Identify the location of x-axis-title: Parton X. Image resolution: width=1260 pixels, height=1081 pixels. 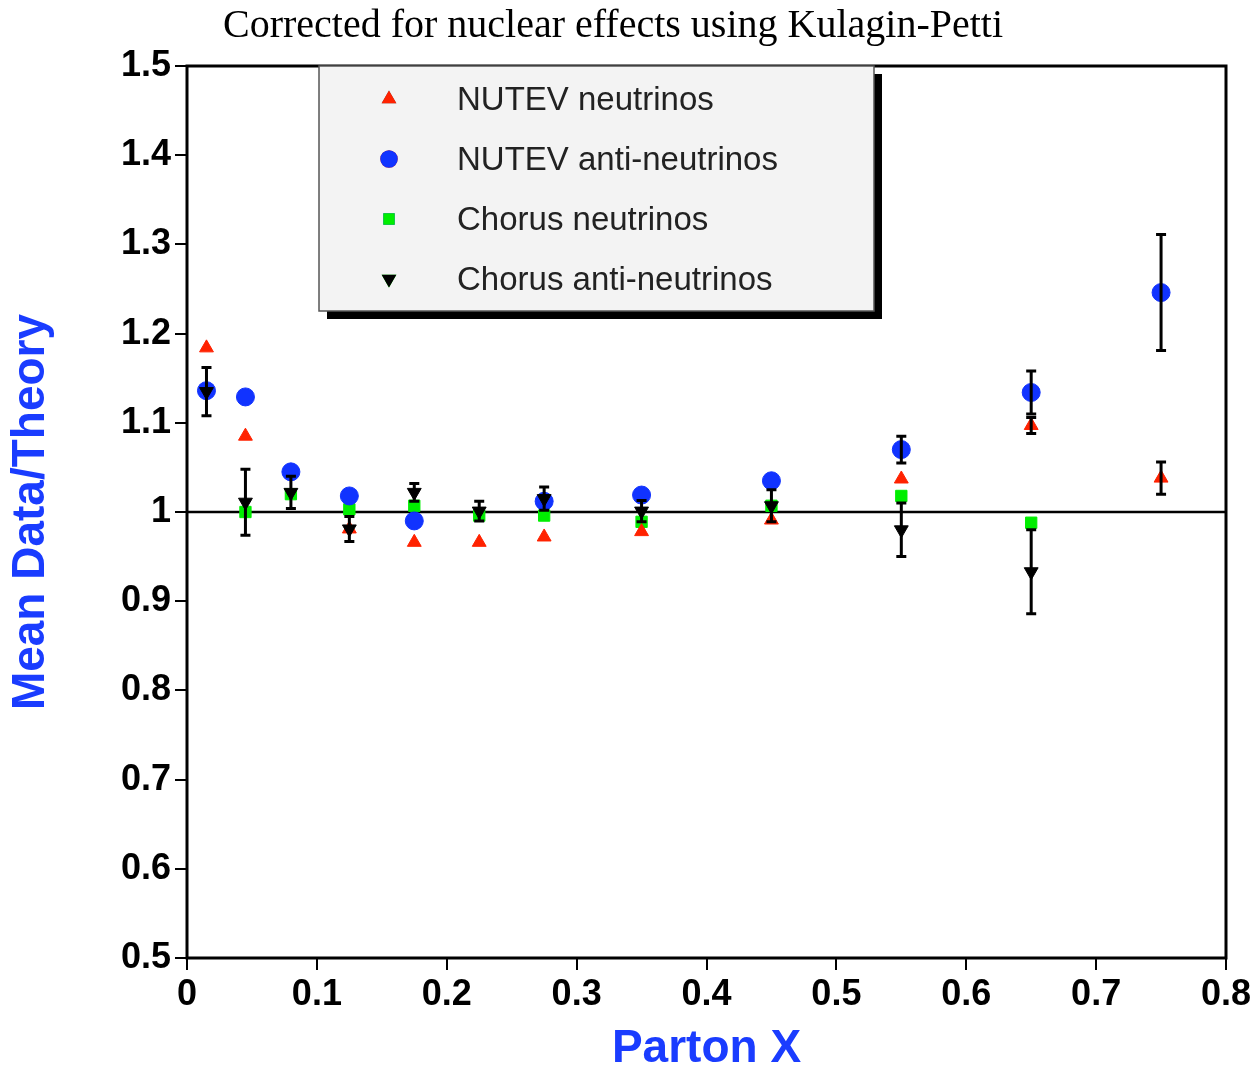
(706, 1046).